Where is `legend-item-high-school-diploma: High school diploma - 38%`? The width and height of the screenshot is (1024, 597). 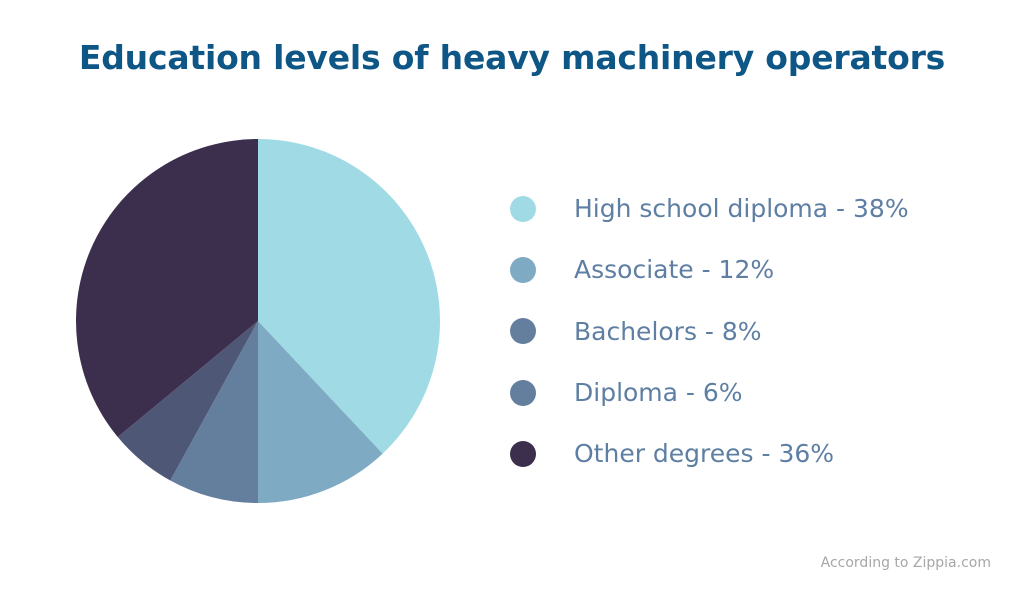
legend-item-high-school-diploma: High school diploma - 38% is located at coordinates (760, 208).